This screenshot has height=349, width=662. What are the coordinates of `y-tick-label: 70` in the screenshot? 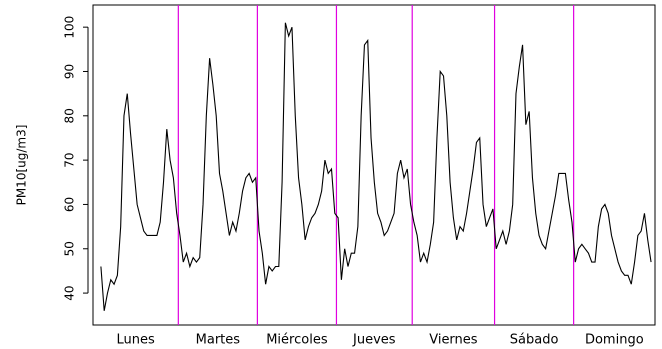 It's located at (70, 159).